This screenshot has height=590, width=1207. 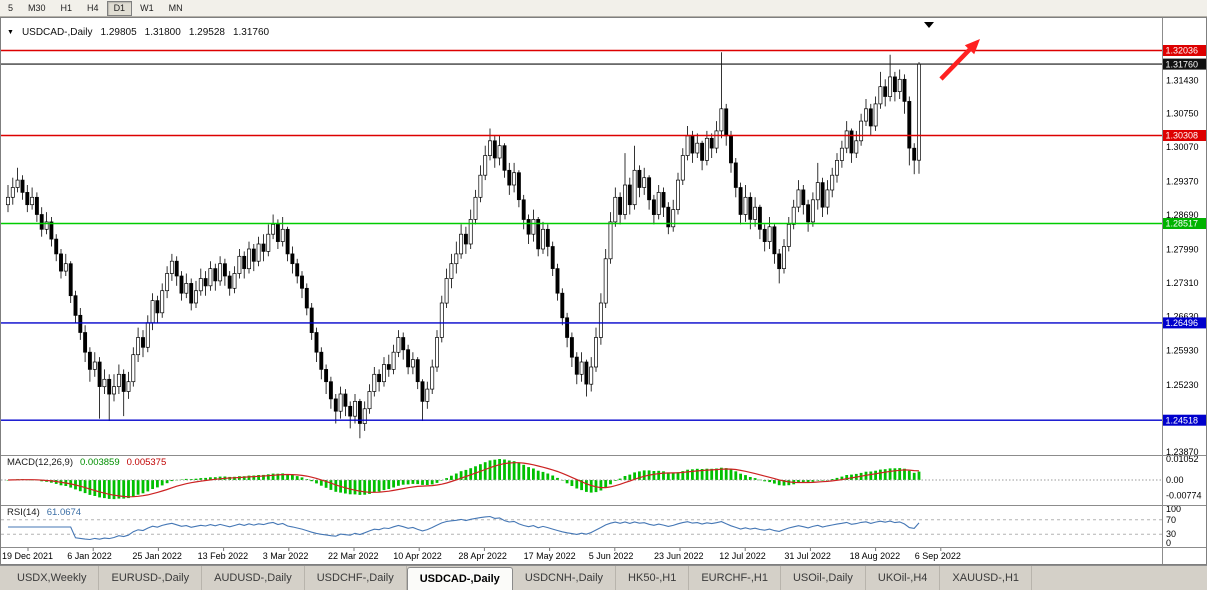 I want to click on timeframe-button-w1: W1, so click(x=147, y=8).